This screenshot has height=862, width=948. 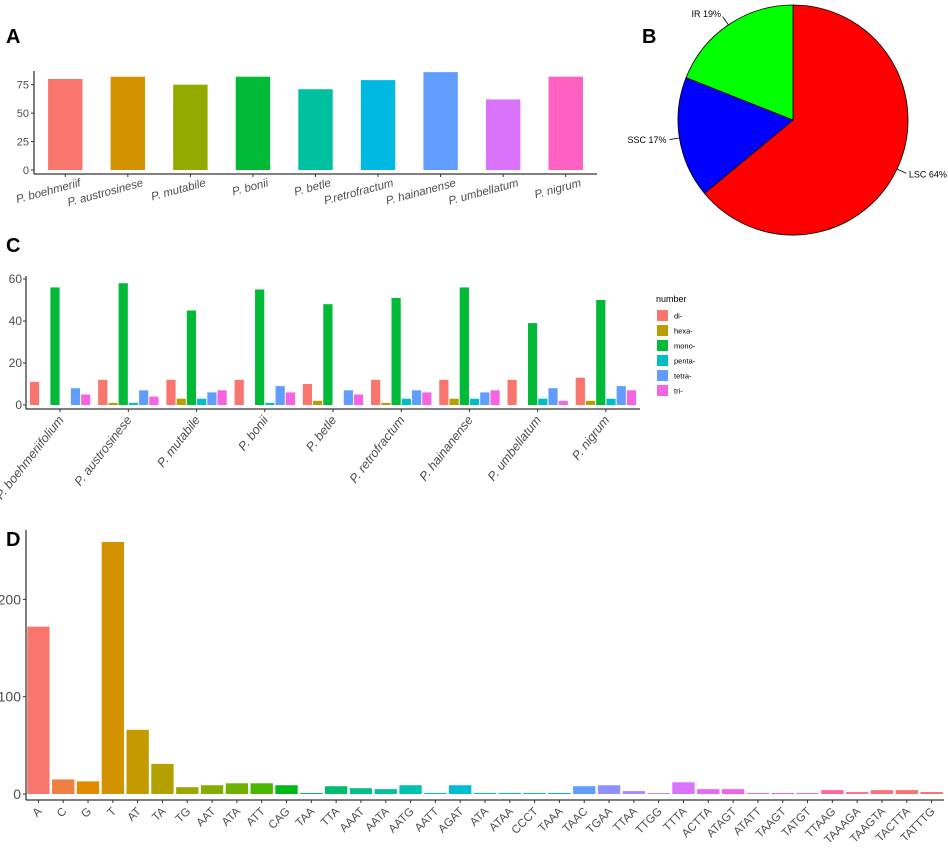 I want to click on panel-d-x-tick-label: C, so click(x=62, y=813).